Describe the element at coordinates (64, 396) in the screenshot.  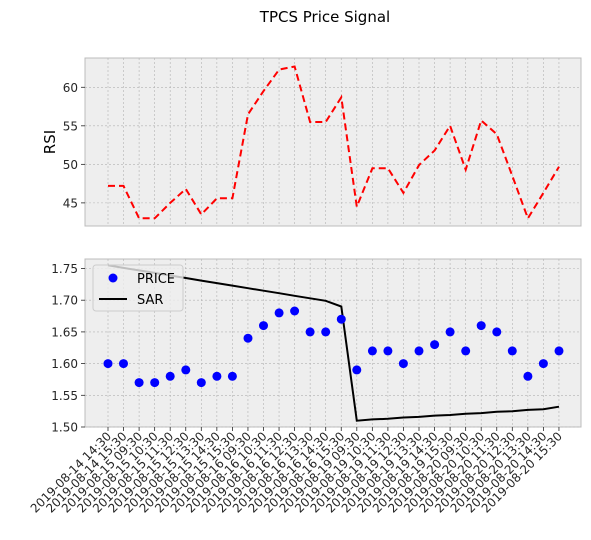
I see `price-y-tick-label: 1.55` at that location.